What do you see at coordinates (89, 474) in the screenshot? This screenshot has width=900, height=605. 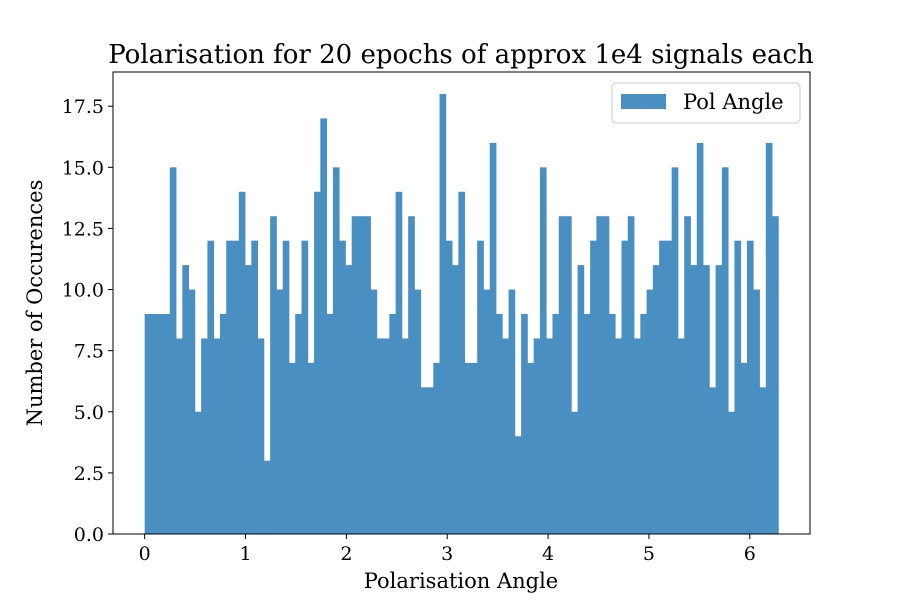 I see `y-tick-label: 2.5` at bounding box center [89, 474].